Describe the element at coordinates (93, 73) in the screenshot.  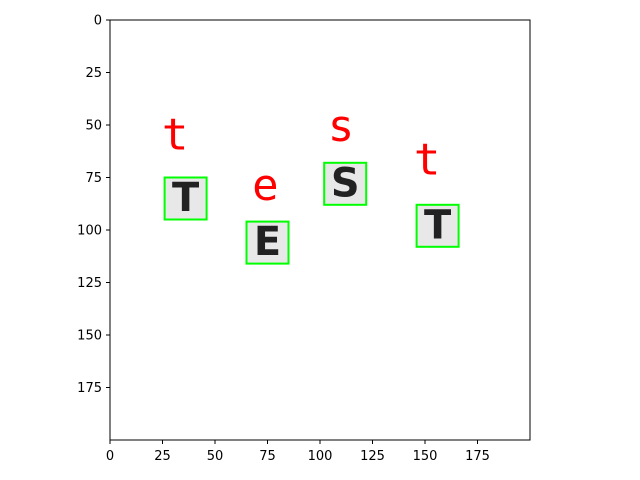
I see `y-tick-label: 25` at that location.